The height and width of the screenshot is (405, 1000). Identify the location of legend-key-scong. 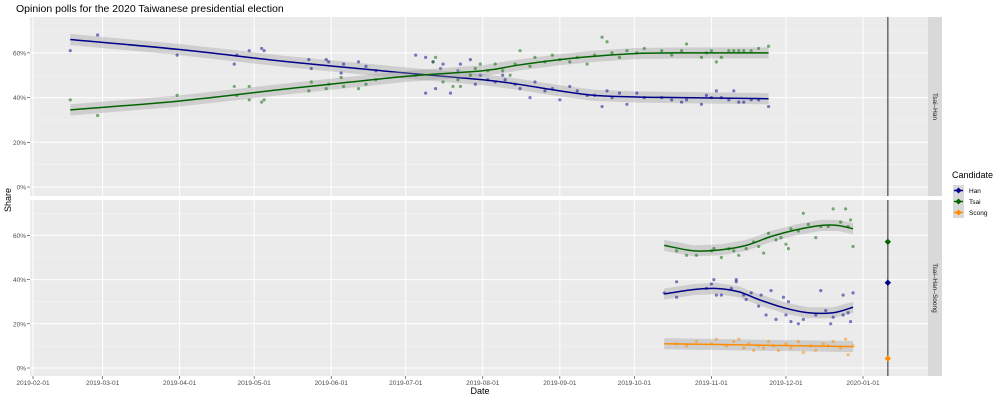
(958, 212).